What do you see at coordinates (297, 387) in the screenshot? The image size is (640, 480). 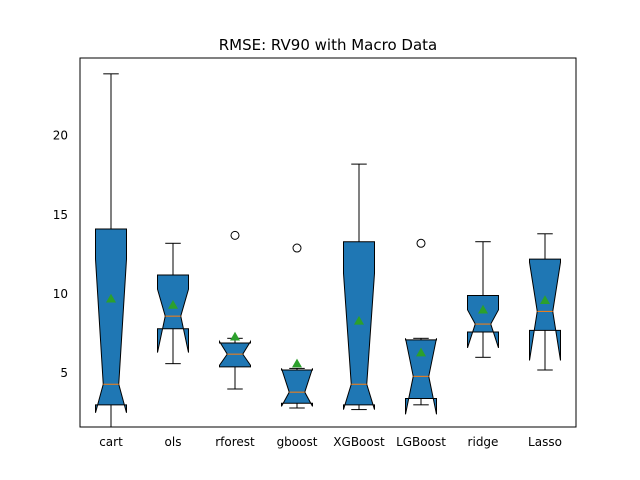 I see `box-gboost` at bounding box center [297, 387].